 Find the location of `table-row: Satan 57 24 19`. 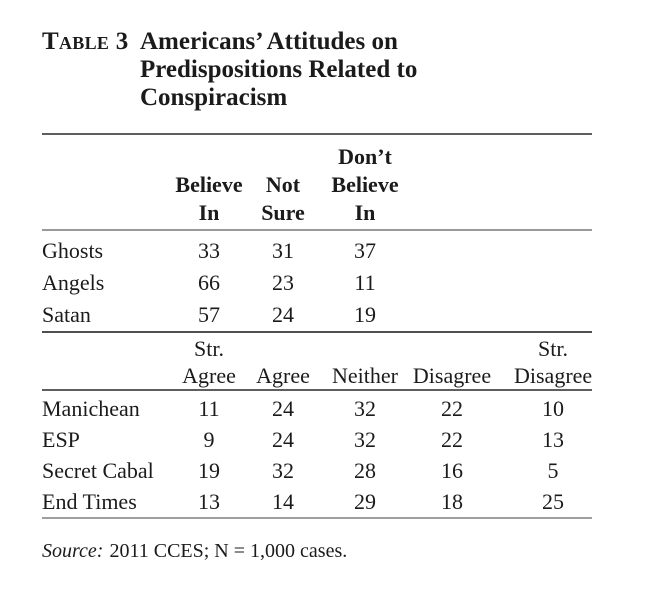

table-row: Satan 57 24 19 is located at coordinates (317, 315).